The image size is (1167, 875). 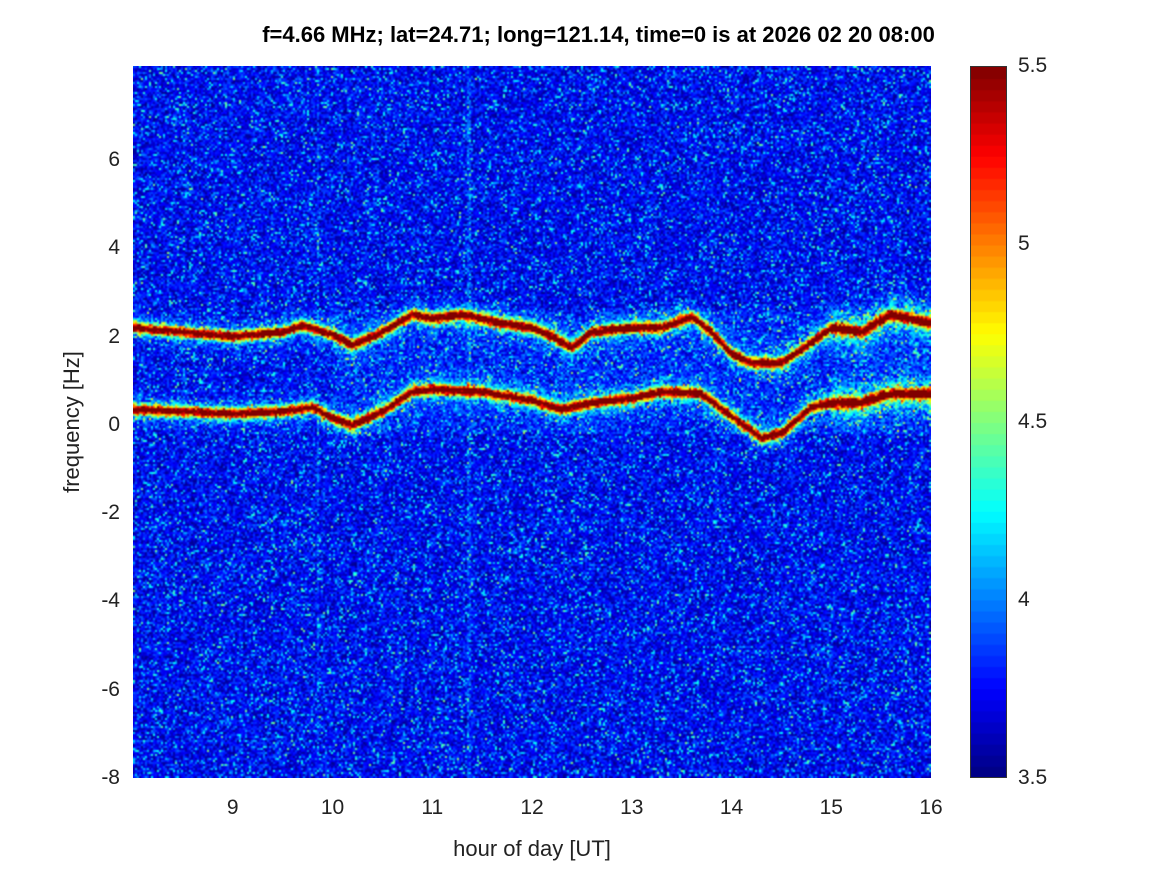 What do you see at coordinates (532, 807) in the screenshot?
I see `x-tick-label: 12` at bounding box center [532, 807].